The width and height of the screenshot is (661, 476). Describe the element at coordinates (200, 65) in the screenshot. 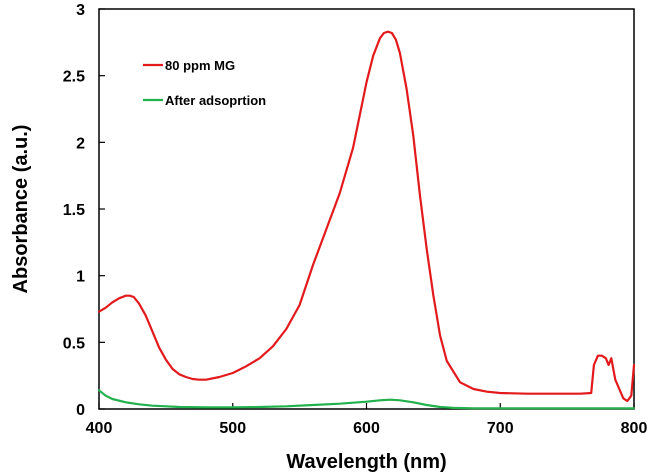

I see `legend-label: 80 ppm MG` at that location.